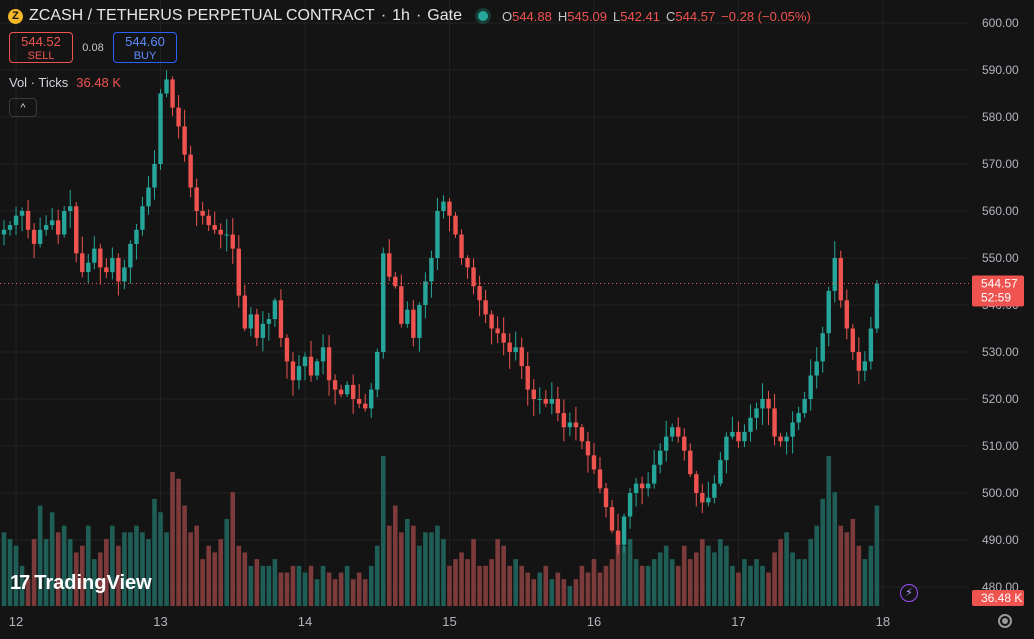 Image resolution: width=1034 pixels, height=639 pixels. Describe the element at coordinates (1000, 258) in the screenshot. I see `price-axis-label: 550.00` at that location.